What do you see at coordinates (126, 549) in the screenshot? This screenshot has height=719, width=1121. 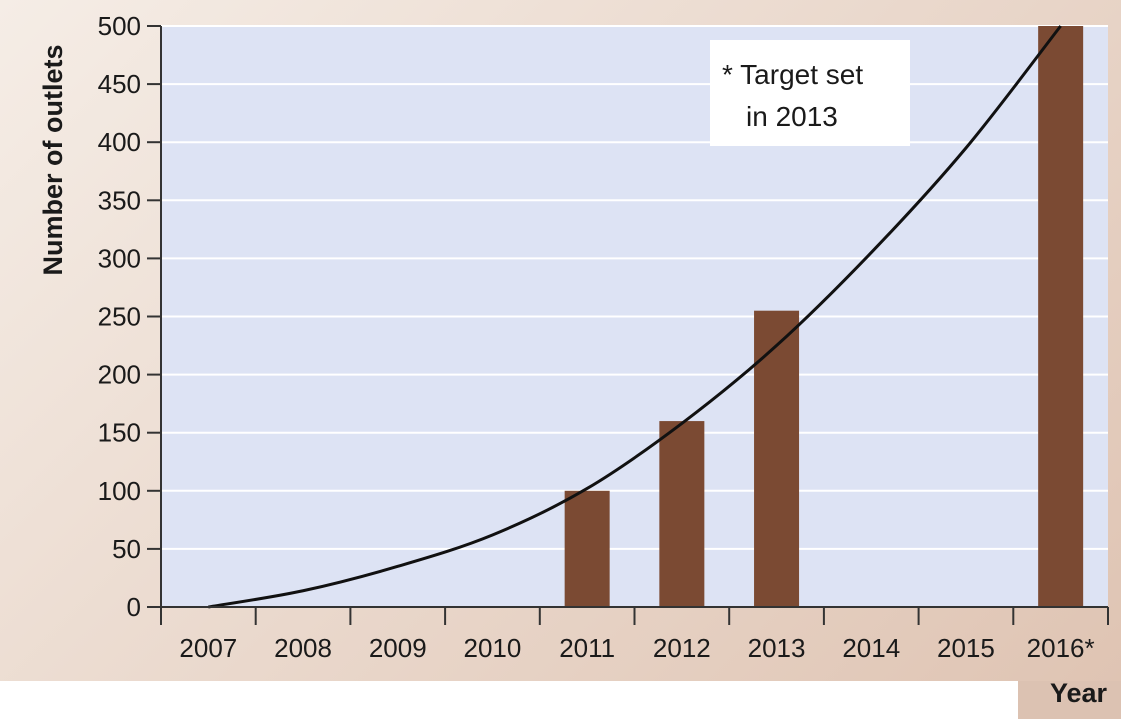 I see `y-tick-label: 50` at bounding box center [126, 549].